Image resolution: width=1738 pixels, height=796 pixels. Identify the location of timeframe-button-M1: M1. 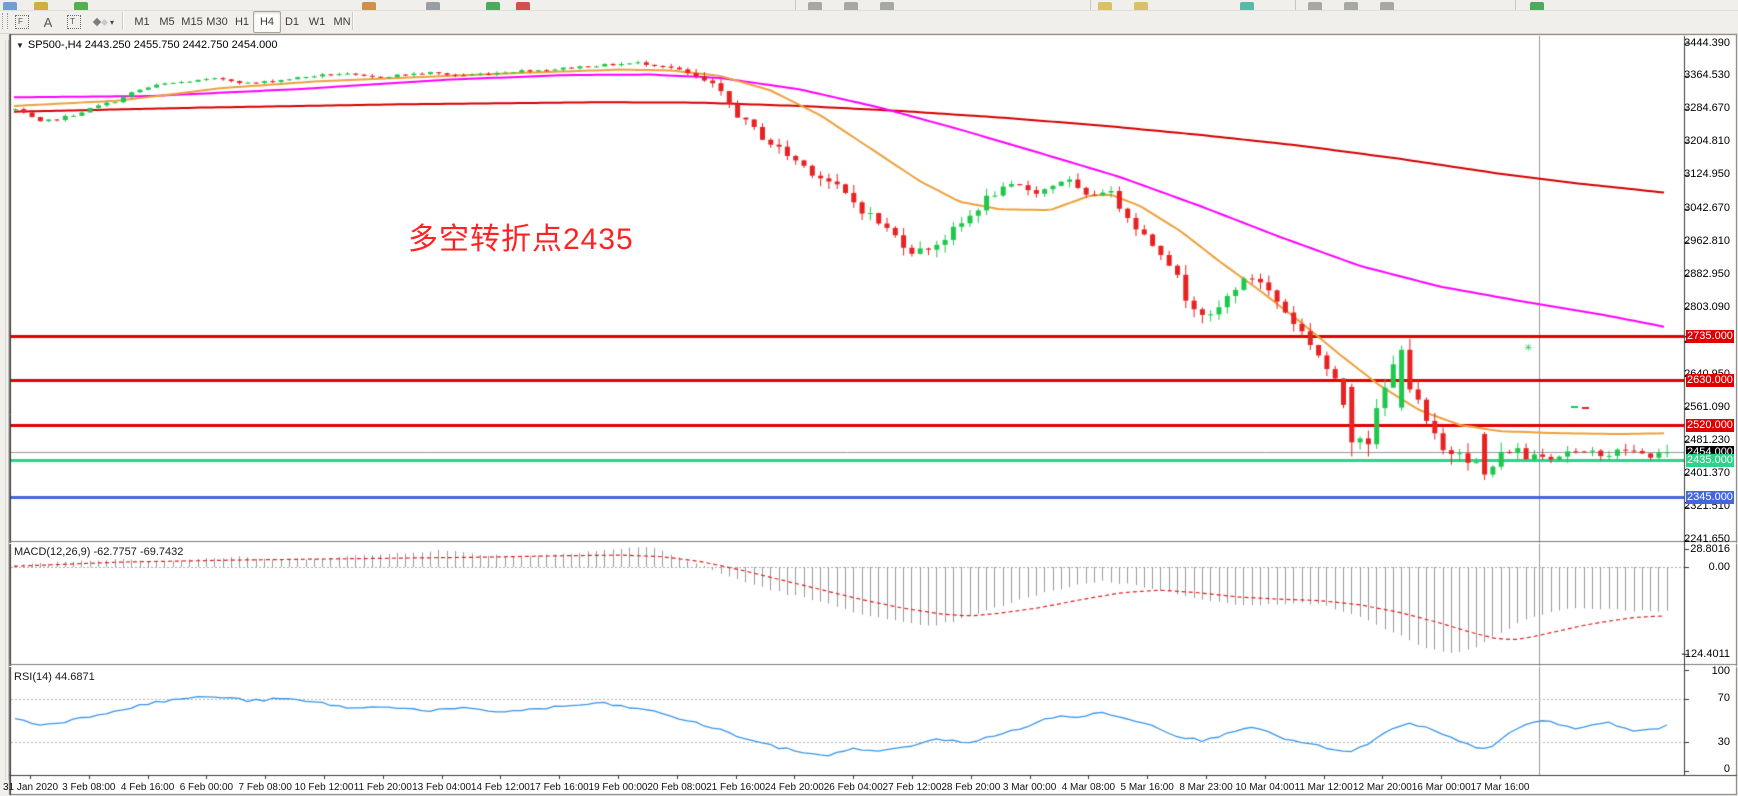
(142, 22).